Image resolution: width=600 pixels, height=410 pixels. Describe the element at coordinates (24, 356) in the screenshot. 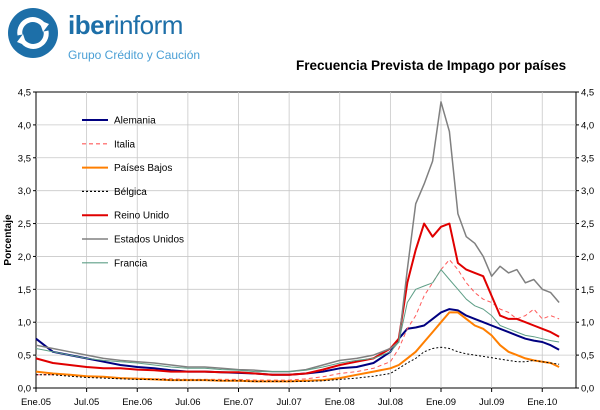

I see `y-tick-label: 0,5` at that location.